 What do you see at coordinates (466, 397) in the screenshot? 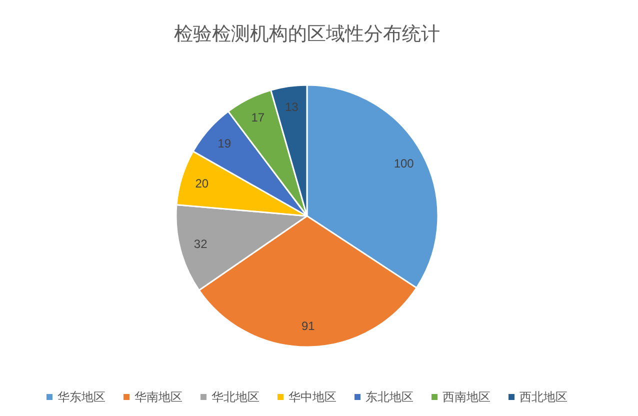
I see `legend-label: 西南地区` at bounding box center [466, 397].